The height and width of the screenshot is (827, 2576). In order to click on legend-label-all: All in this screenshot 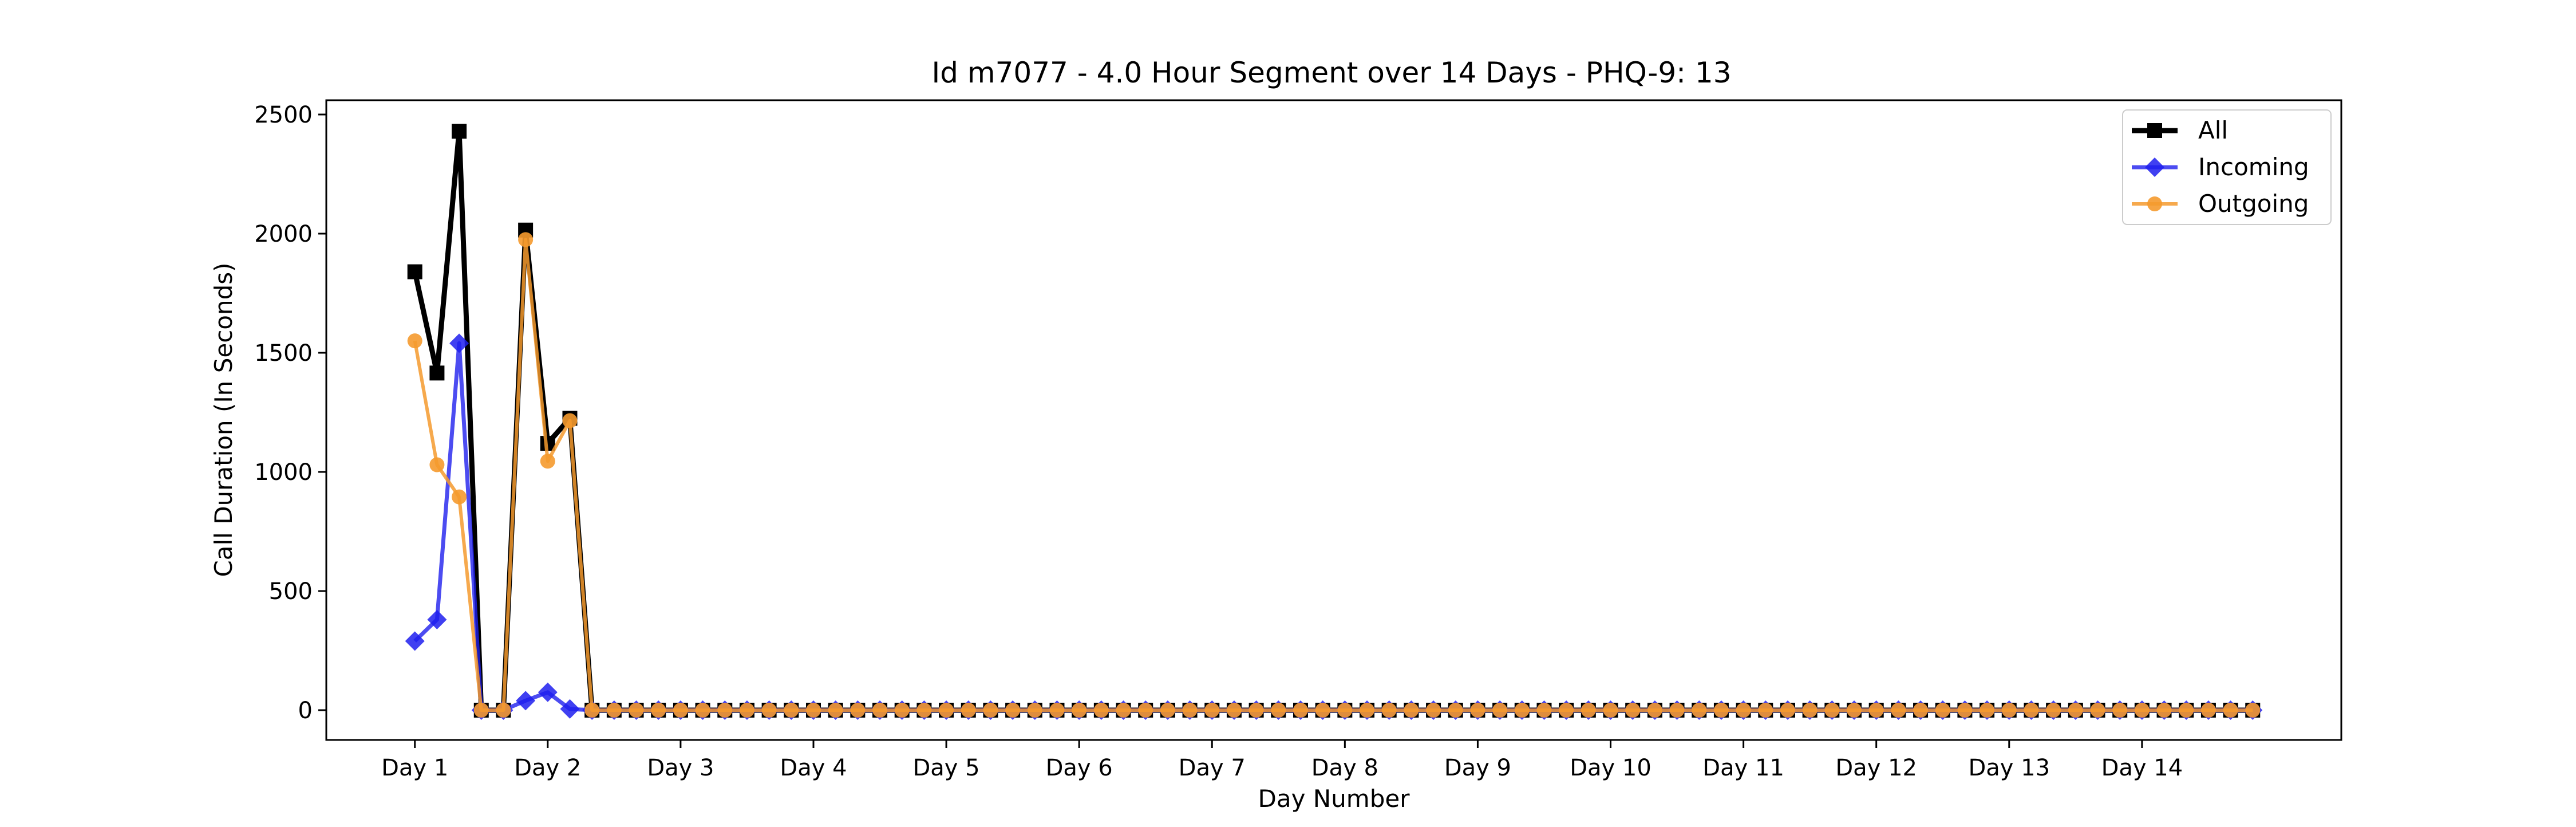, I will do `click(2213, 130)`.